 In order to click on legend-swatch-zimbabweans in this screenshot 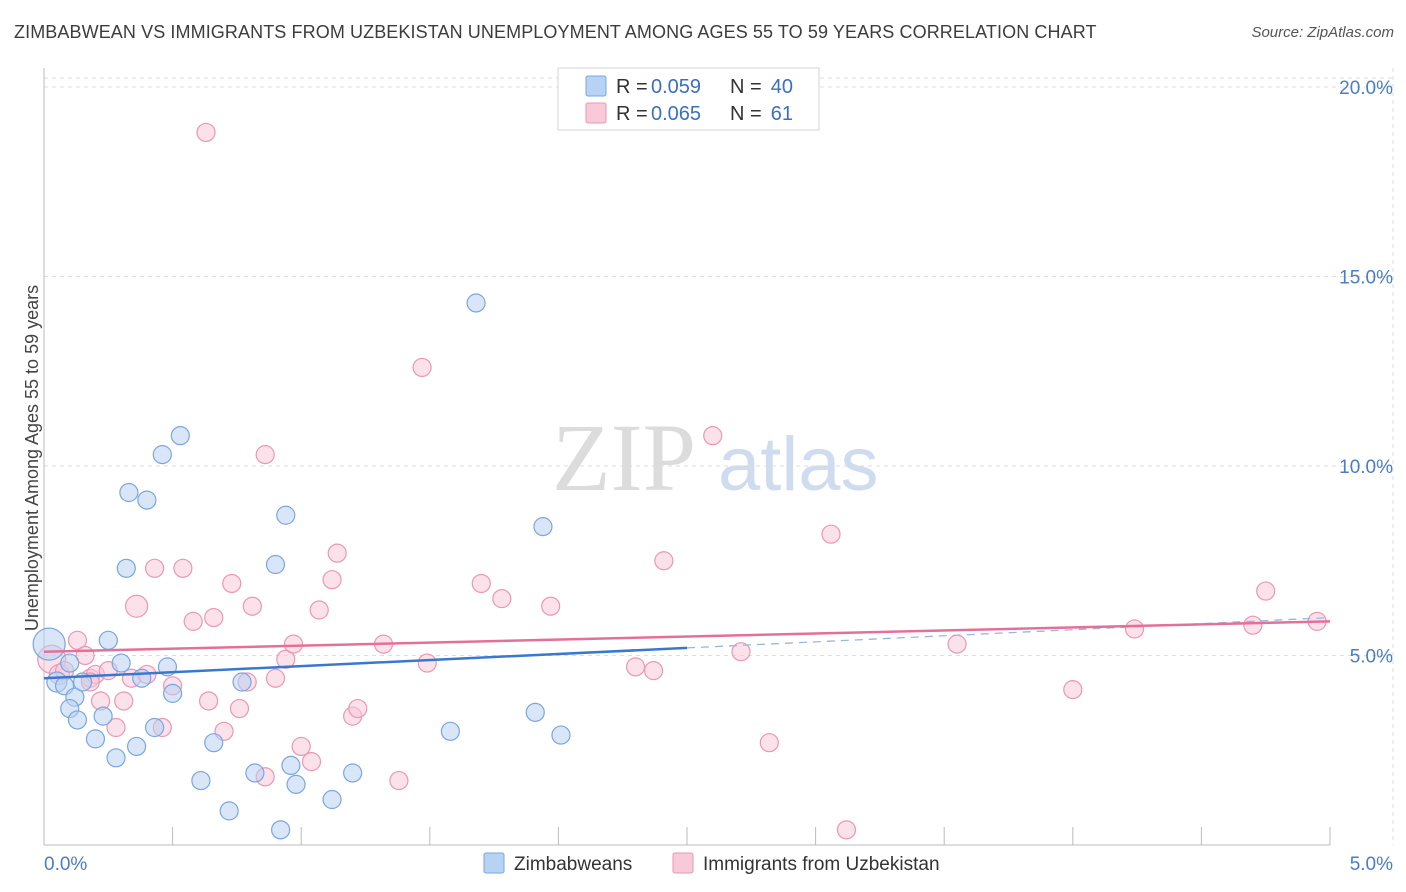, I will do `click(596, 86)`.